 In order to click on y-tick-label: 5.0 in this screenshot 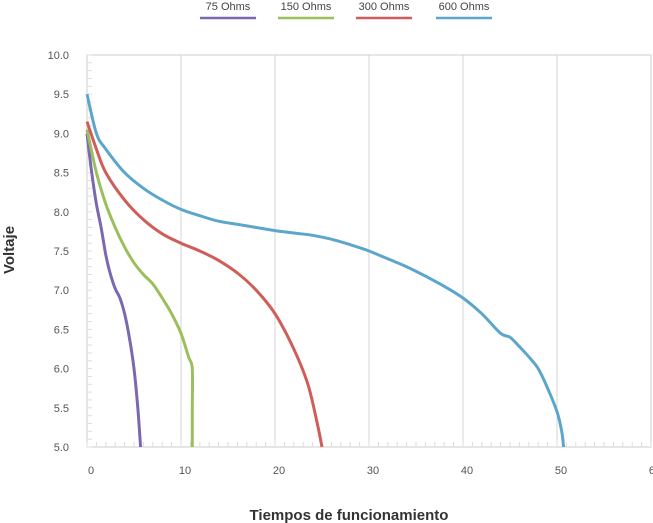, I will do `click(61, 448)`.